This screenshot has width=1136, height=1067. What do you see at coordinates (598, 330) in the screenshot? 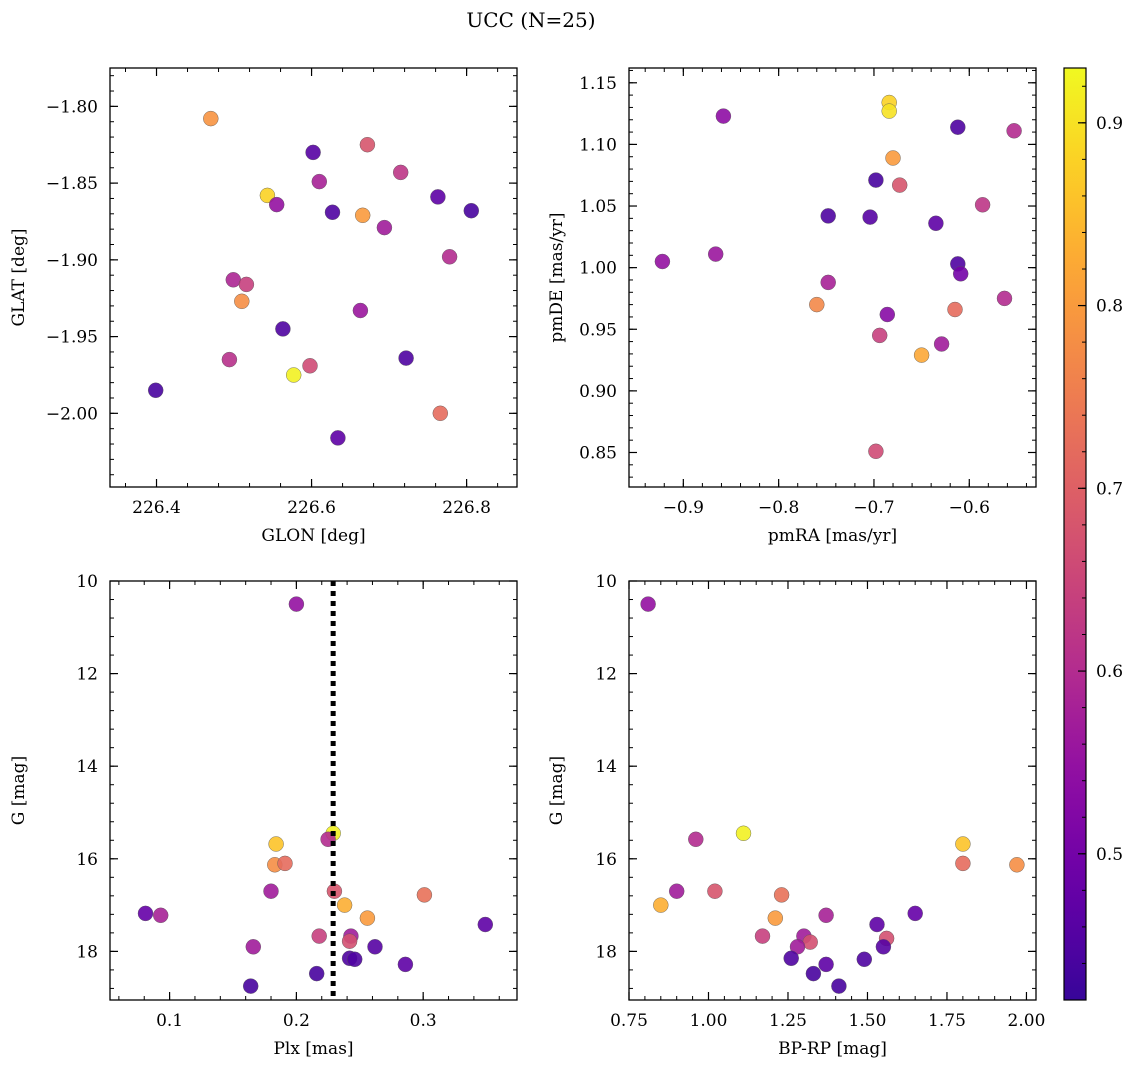
I see `y-tick-label: 0.95` at bounding box center [598, 330].